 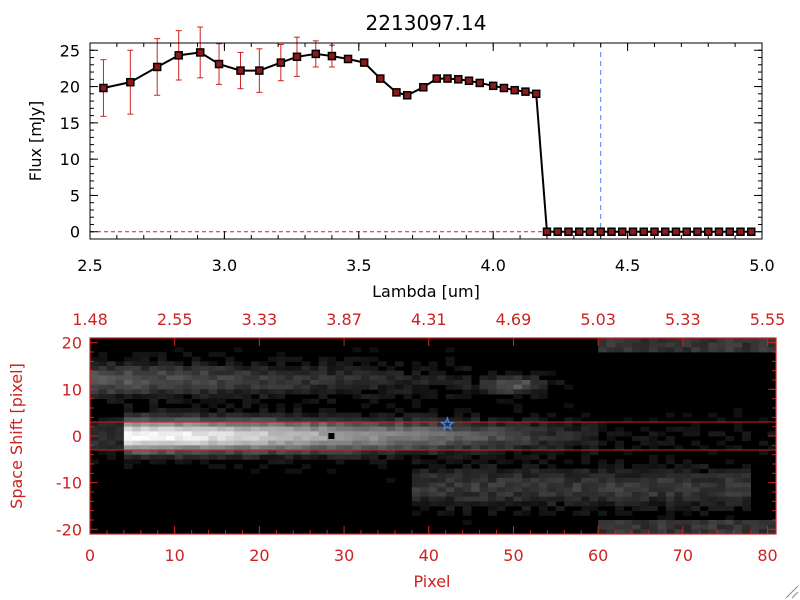 I want to click on space-shift-axis-label: Space Shift [pixel], so click(x=16, y=436).